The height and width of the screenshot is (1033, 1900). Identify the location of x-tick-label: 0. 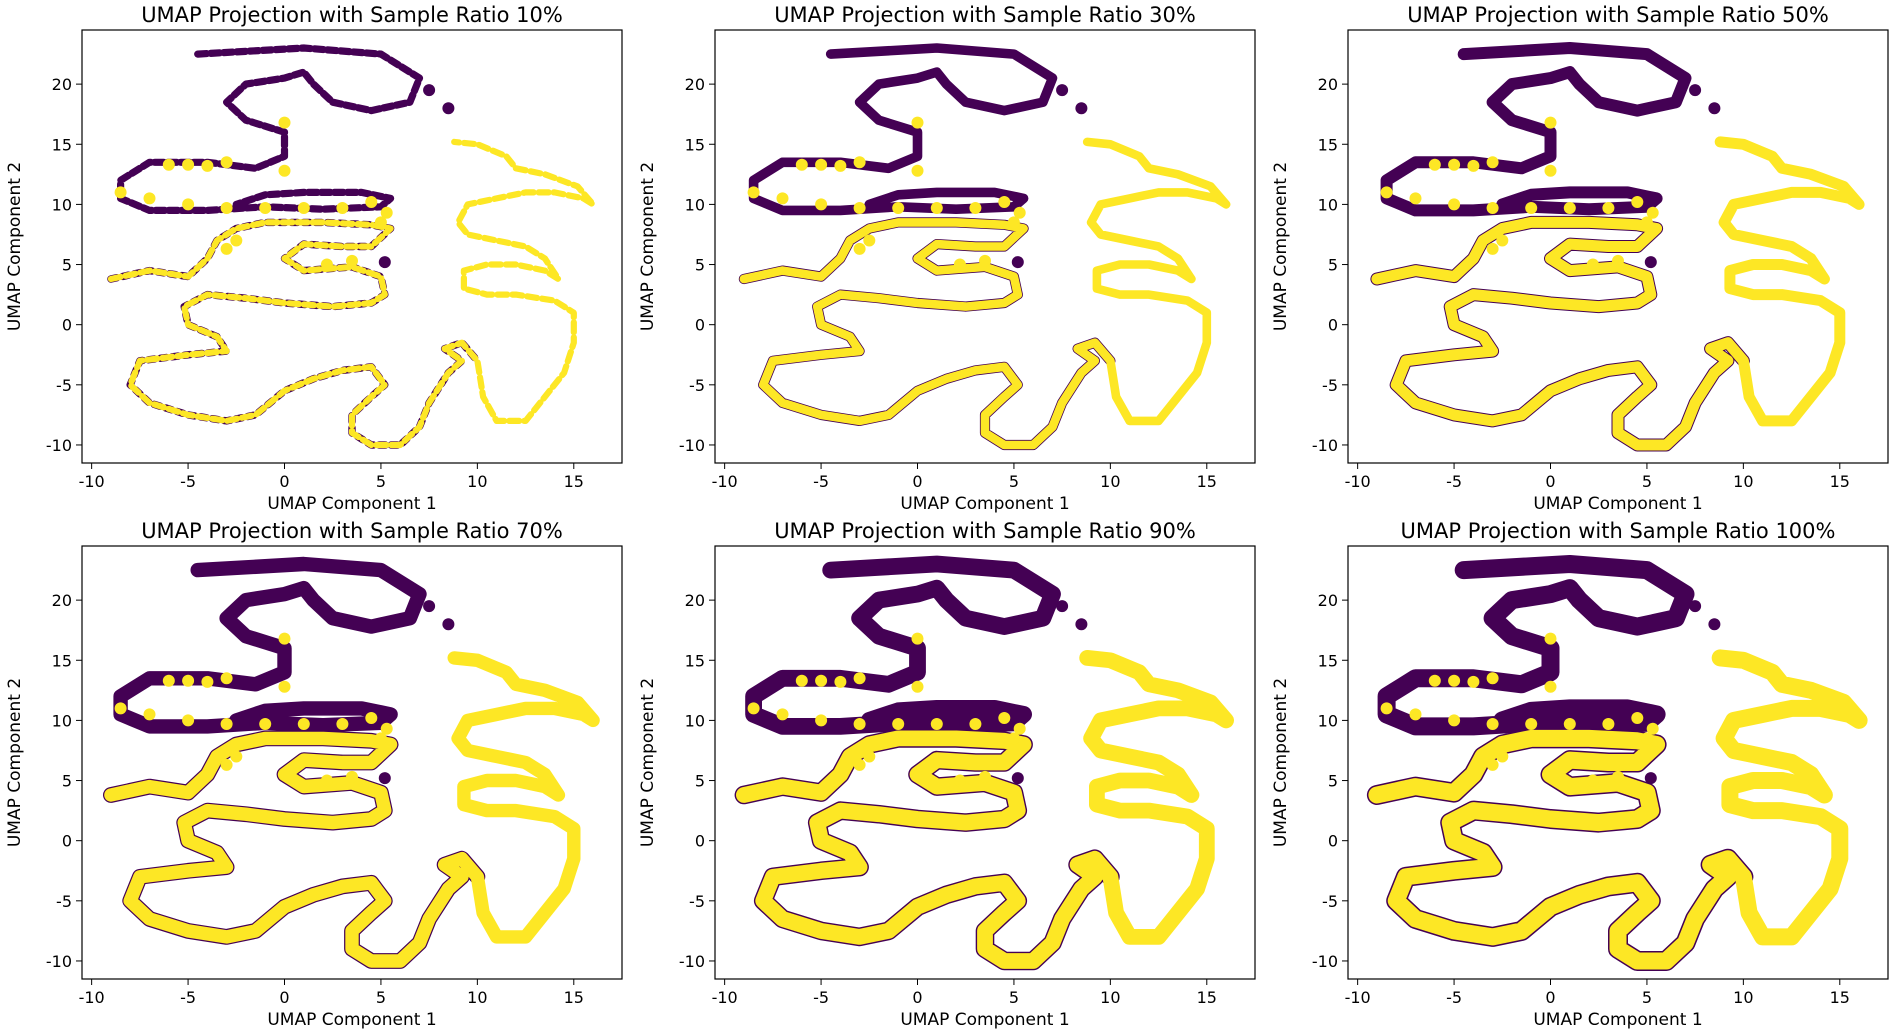
(1550, 997).